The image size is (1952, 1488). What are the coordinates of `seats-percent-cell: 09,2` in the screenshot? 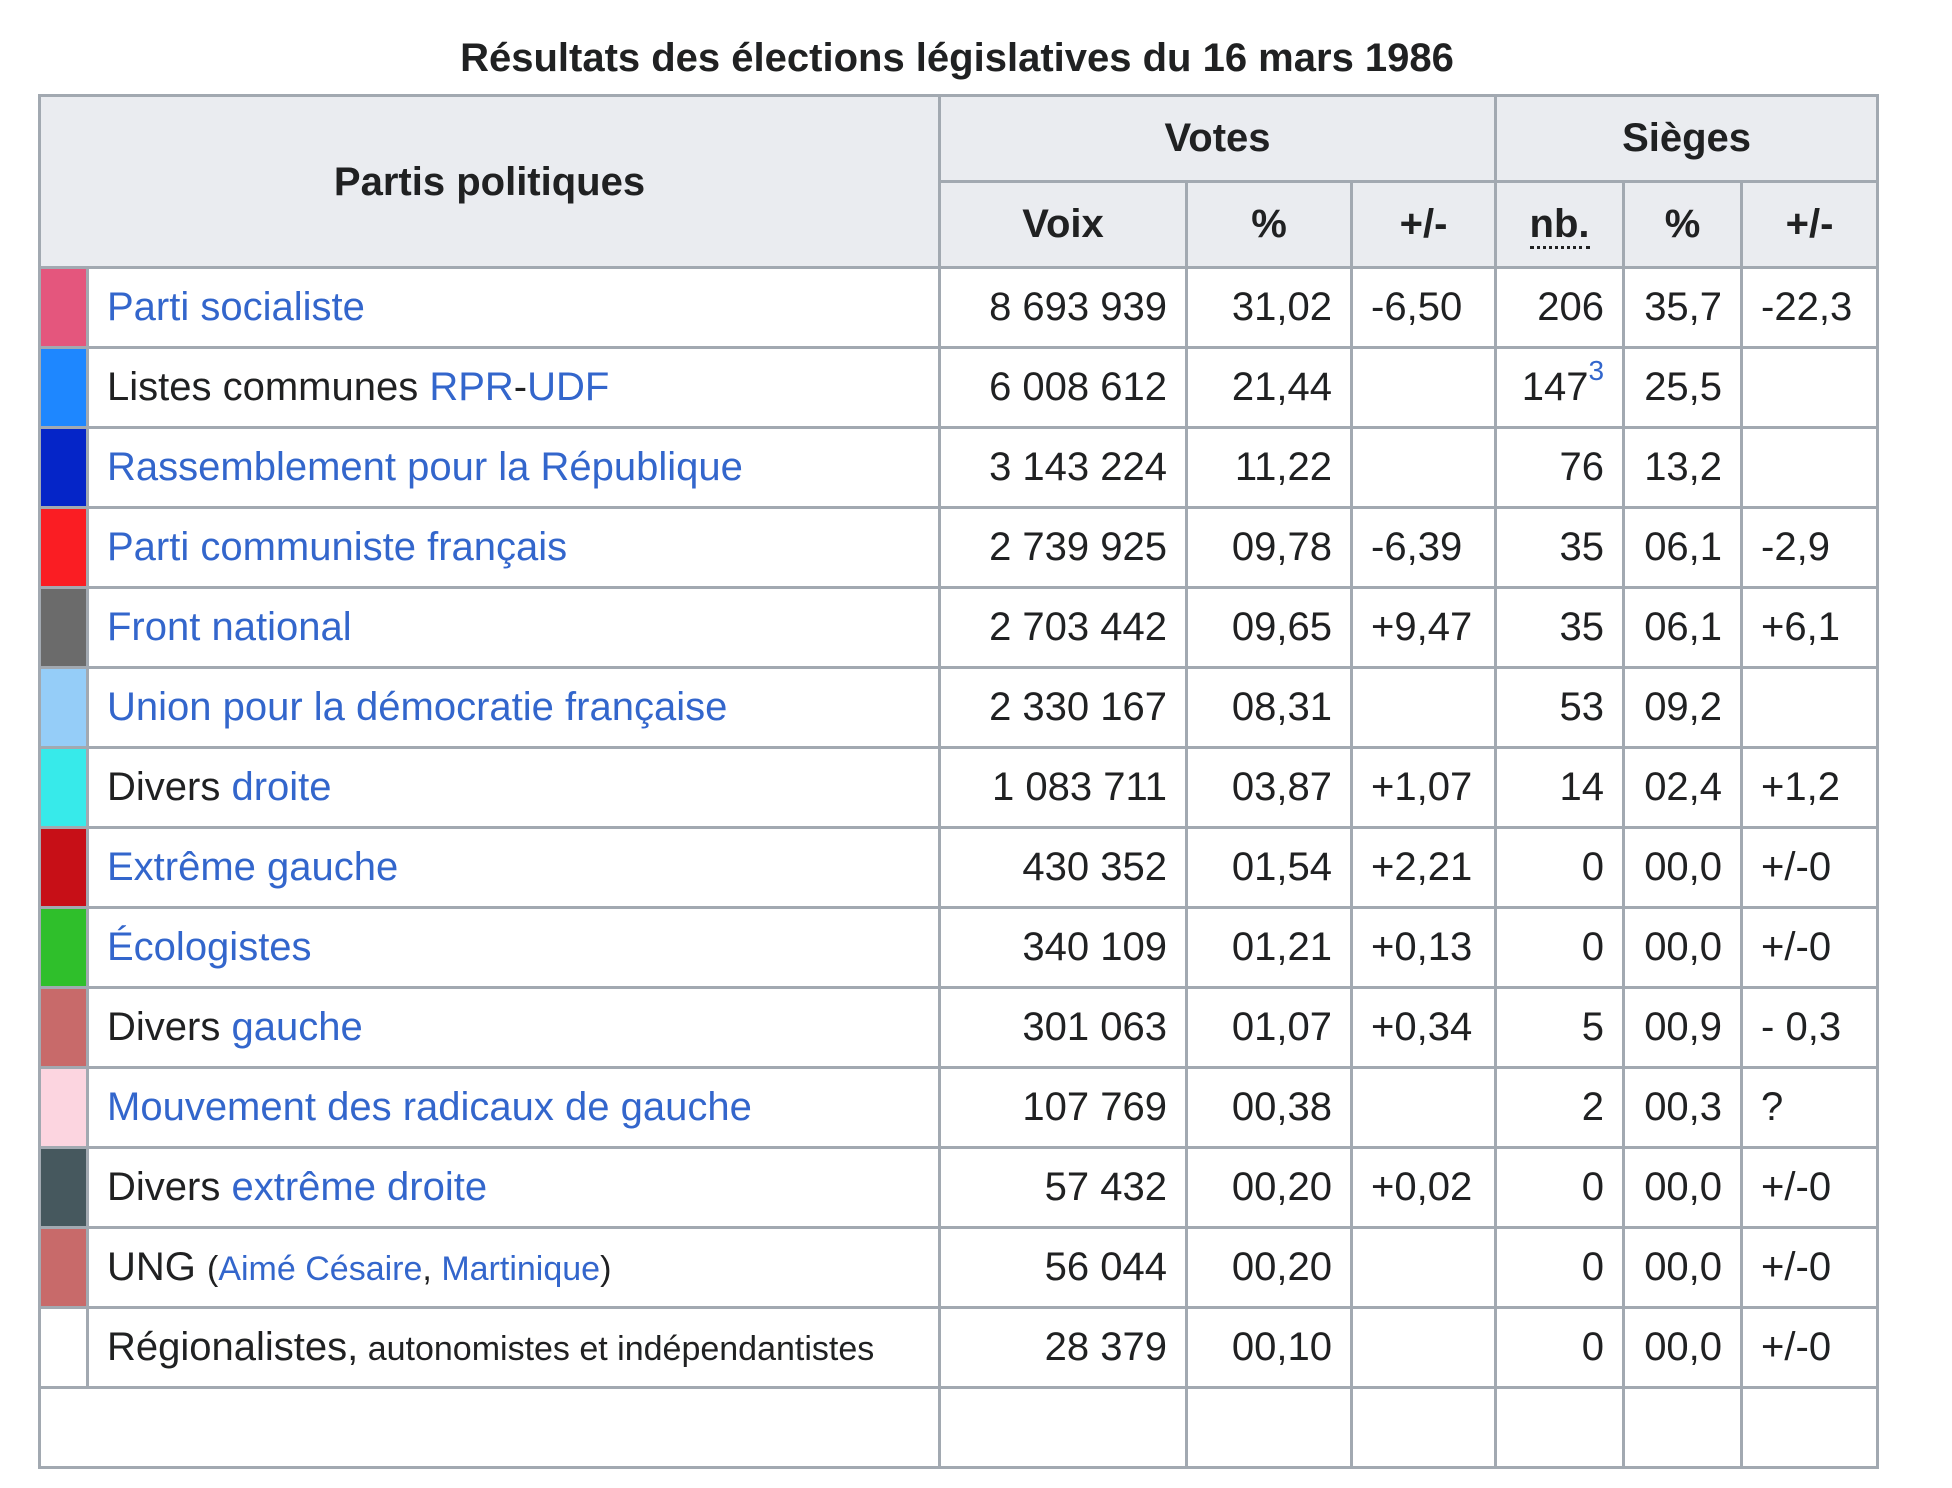 It's located at (1683, 707).